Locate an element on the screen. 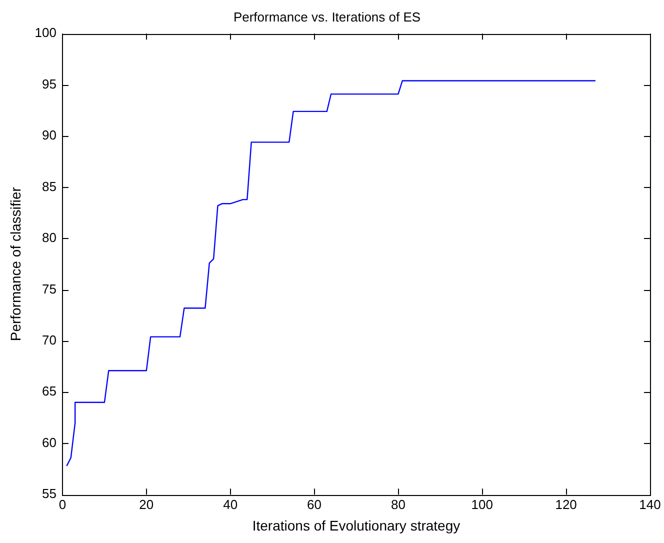  x-axis-title: Iterations of Evolutionary strategy is located at coordinates (356, 525).